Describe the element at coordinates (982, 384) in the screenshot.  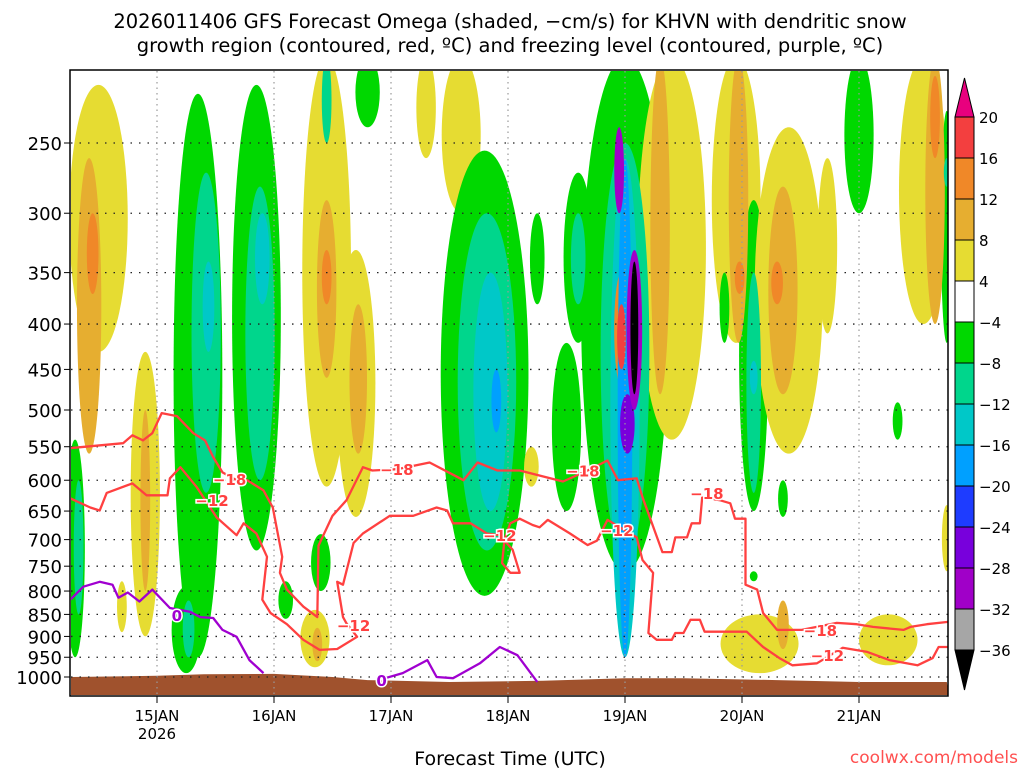
I see `colorbar: 20 16 12 8 4 −4 −8 −12 −16 −20 −24 −28 −32 −36` at that location.